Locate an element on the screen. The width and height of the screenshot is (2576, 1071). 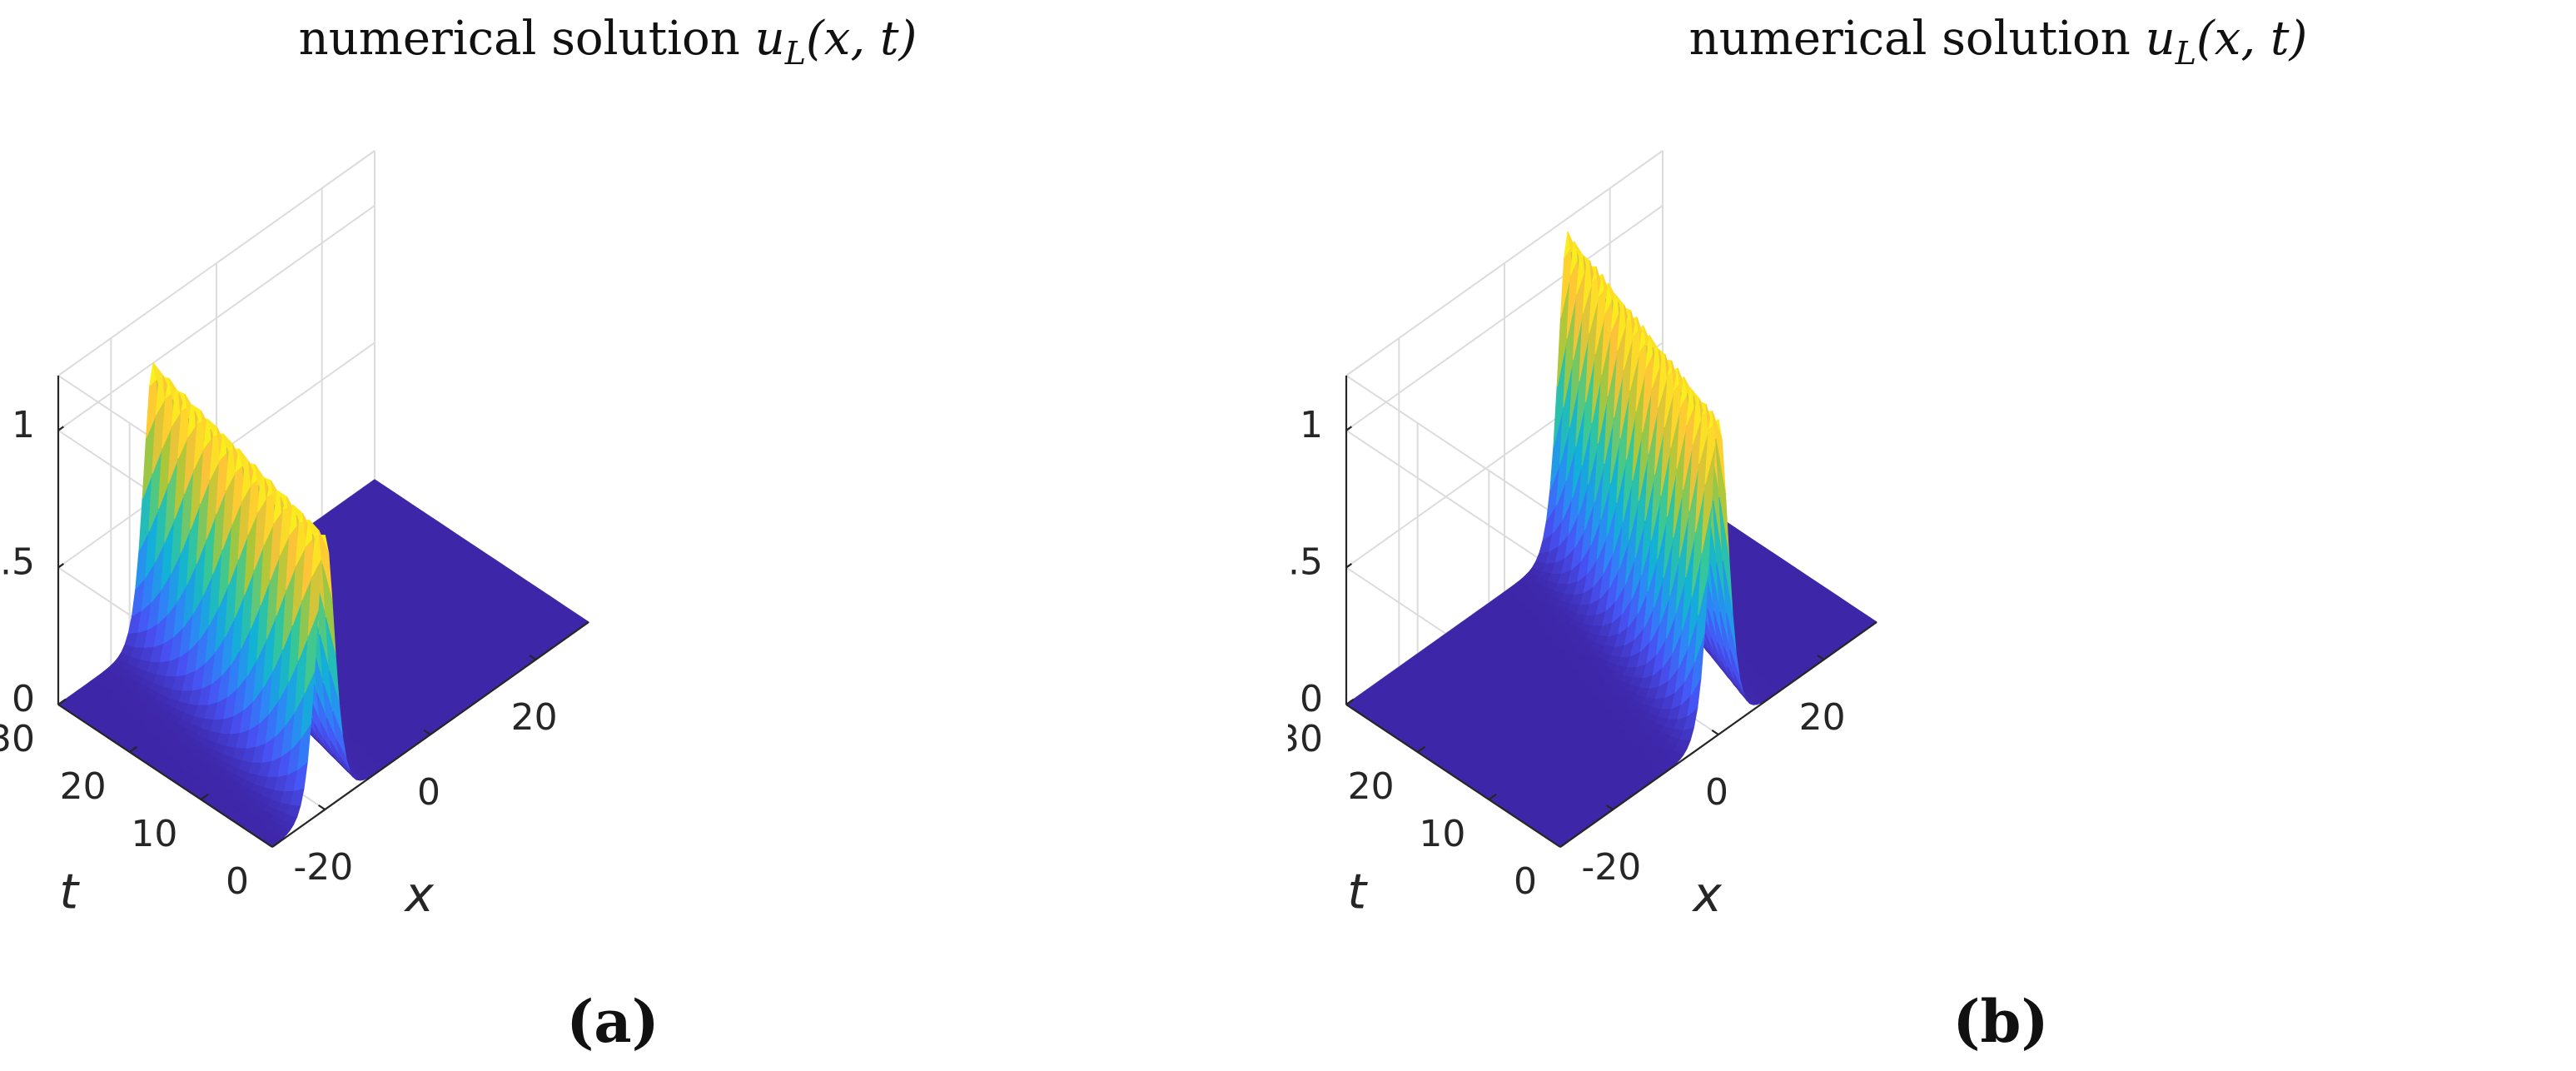
panel-a-label: (a) is located at coordinates (612, 1021).